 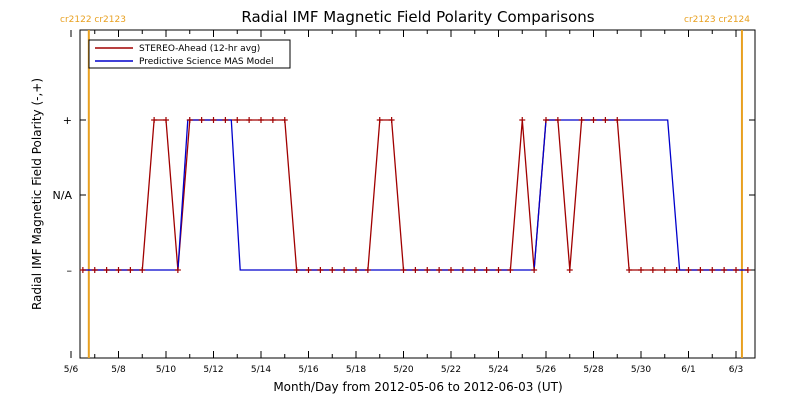 I want to click on y-tick-label-0: +, so click(x=67, y=120).